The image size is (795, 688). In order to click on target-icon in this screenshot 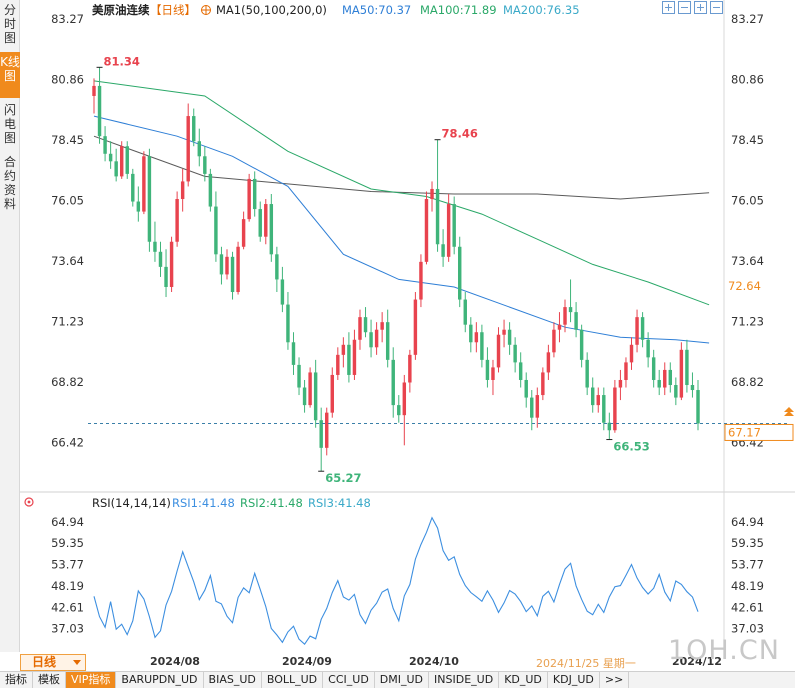, I will do `click(206, 10)`.